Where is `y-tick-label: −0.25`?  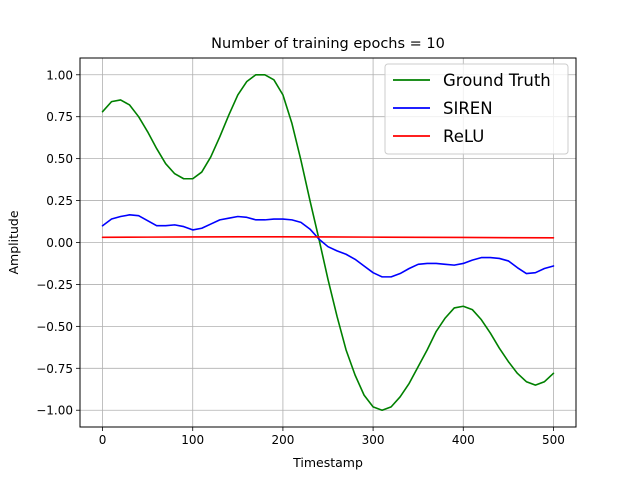
y-tick-label: −0.25 is located at coordinates (54, 285).